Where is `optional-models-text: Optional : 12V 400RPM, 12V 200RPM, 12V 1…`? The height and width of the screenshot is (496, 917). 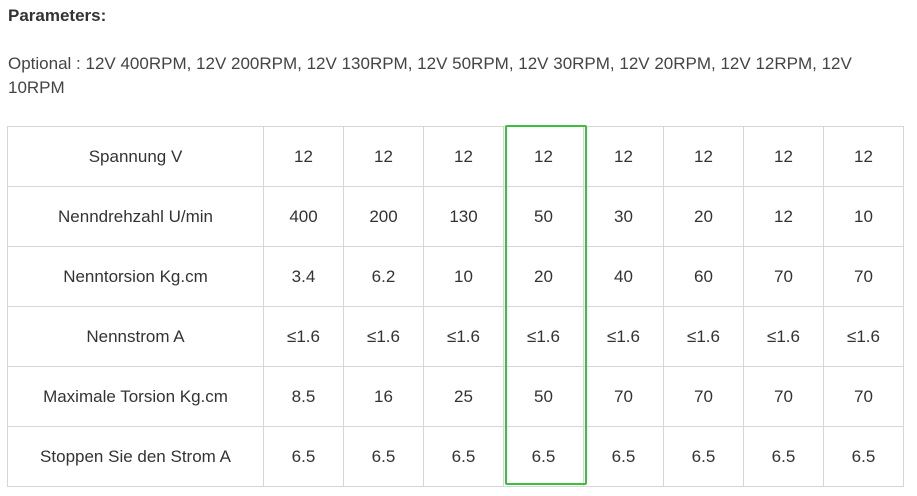
optional-models-text: Optional : 12V 400RPM, 12V 200RPM, 12V 1… is located at coordinates (430, 75).